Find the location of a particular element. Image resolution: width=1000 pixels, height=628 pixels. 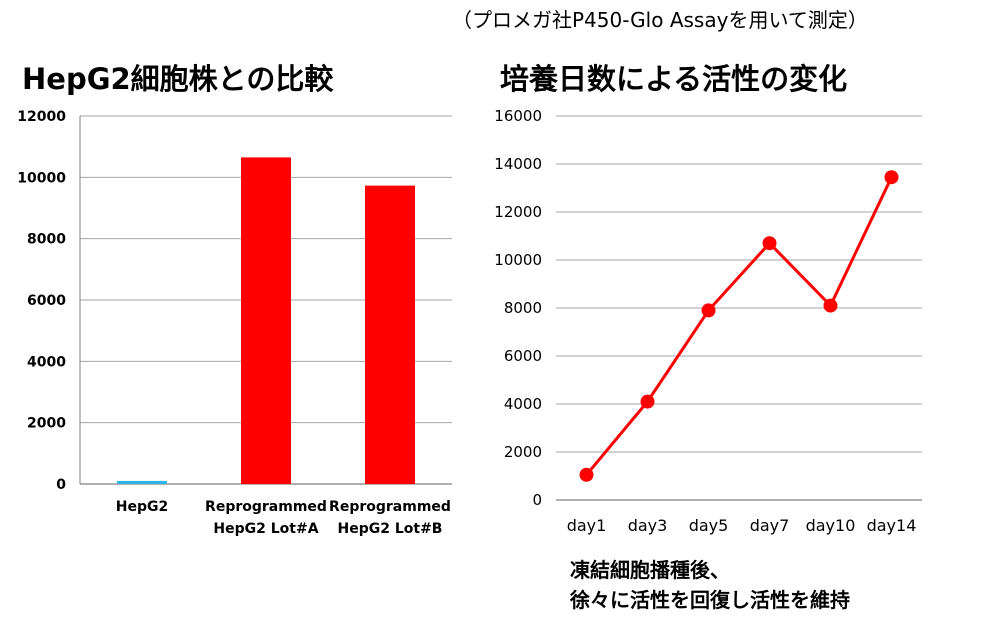

bar-category-label: HepG2 Lot#A is located at coordinates (265, 529).